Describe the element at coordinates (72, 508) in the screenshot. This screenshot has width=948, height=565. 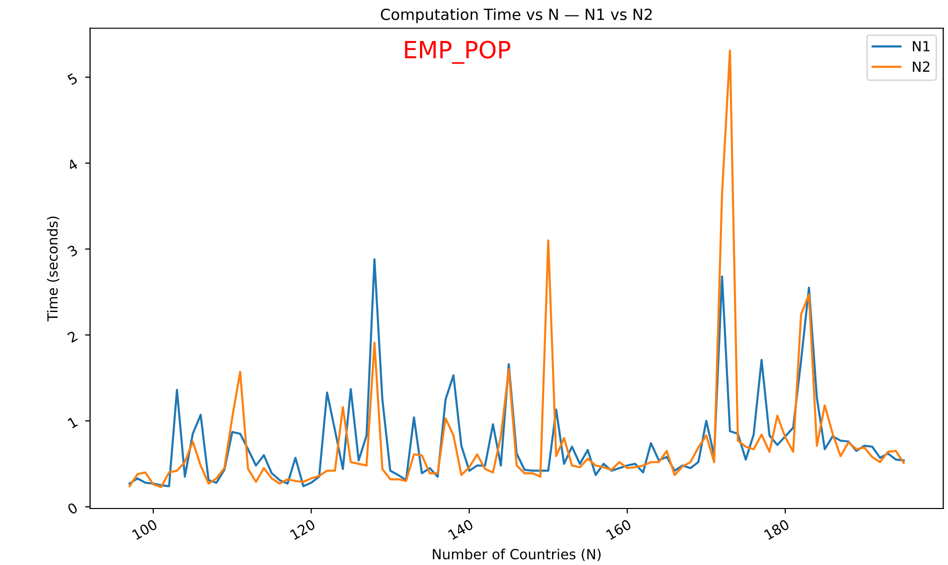
I see `y-tick-label: 0` at that location.